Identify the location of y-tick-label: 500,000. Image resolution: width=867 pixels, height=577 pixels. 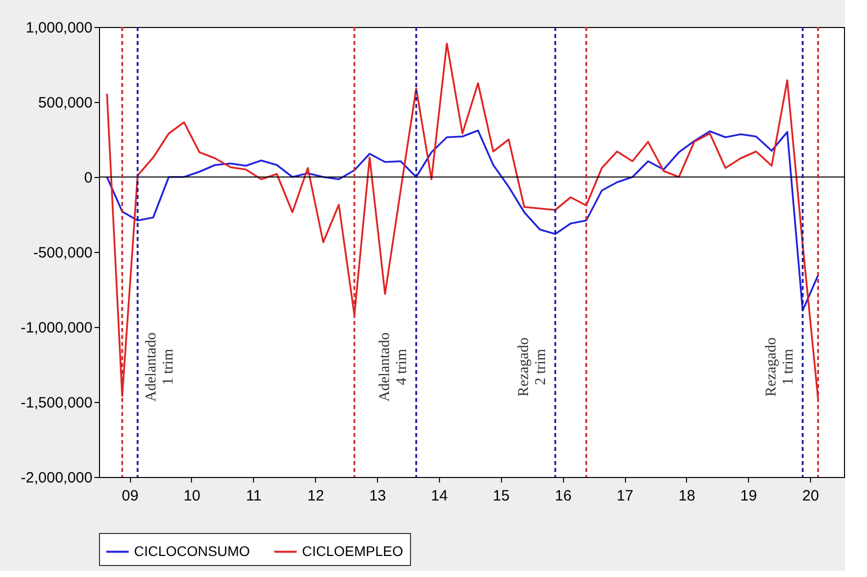
(65, 103).